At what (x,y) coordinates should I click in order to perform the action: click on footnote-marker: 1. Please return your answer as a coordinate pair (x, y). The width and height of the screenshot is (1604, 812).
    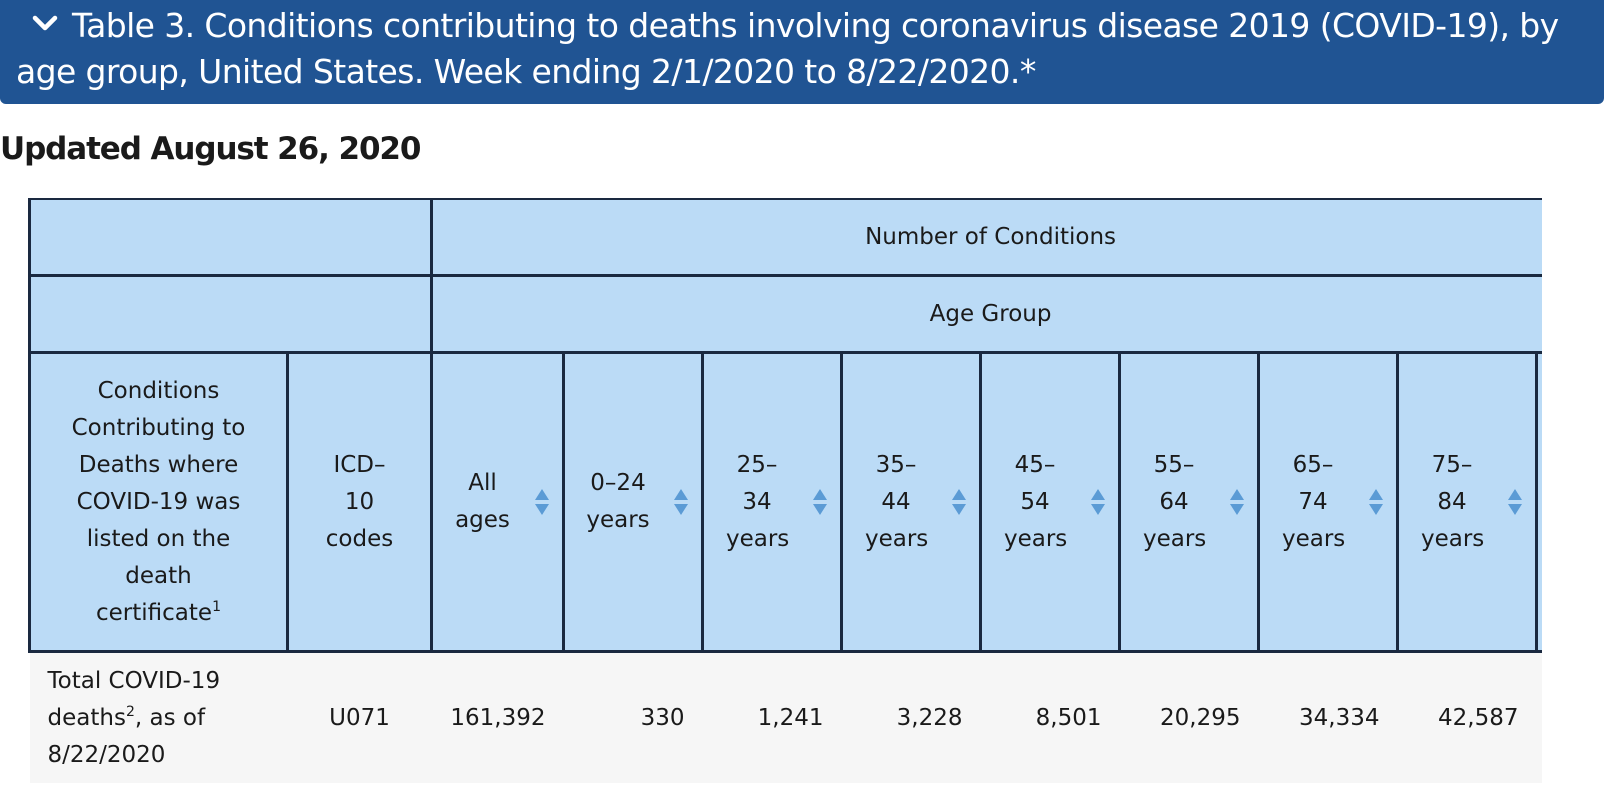
    Looking at the image, I should click on (216, 606).